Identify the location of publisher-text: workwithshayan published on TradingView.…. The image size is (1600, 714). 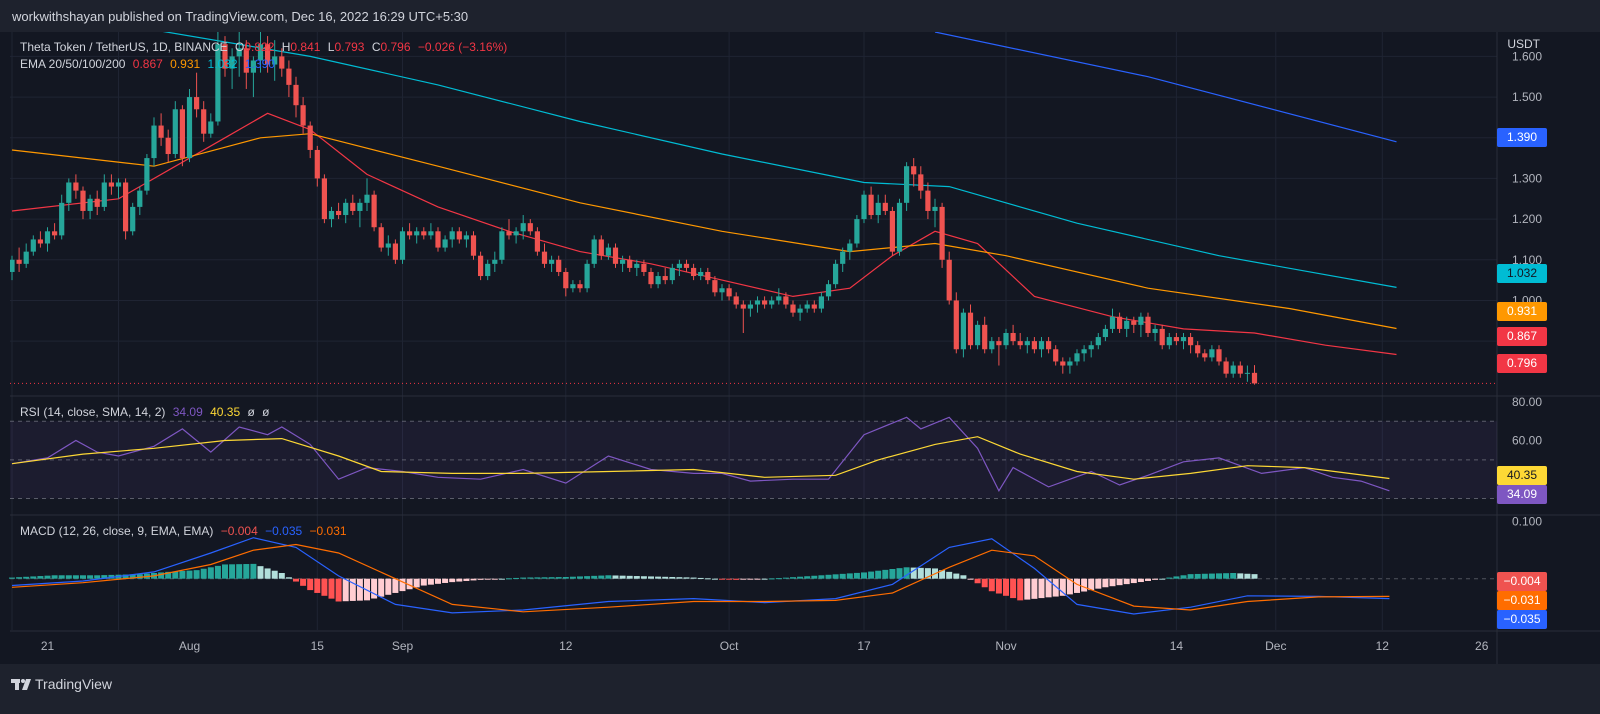
(240, 16).